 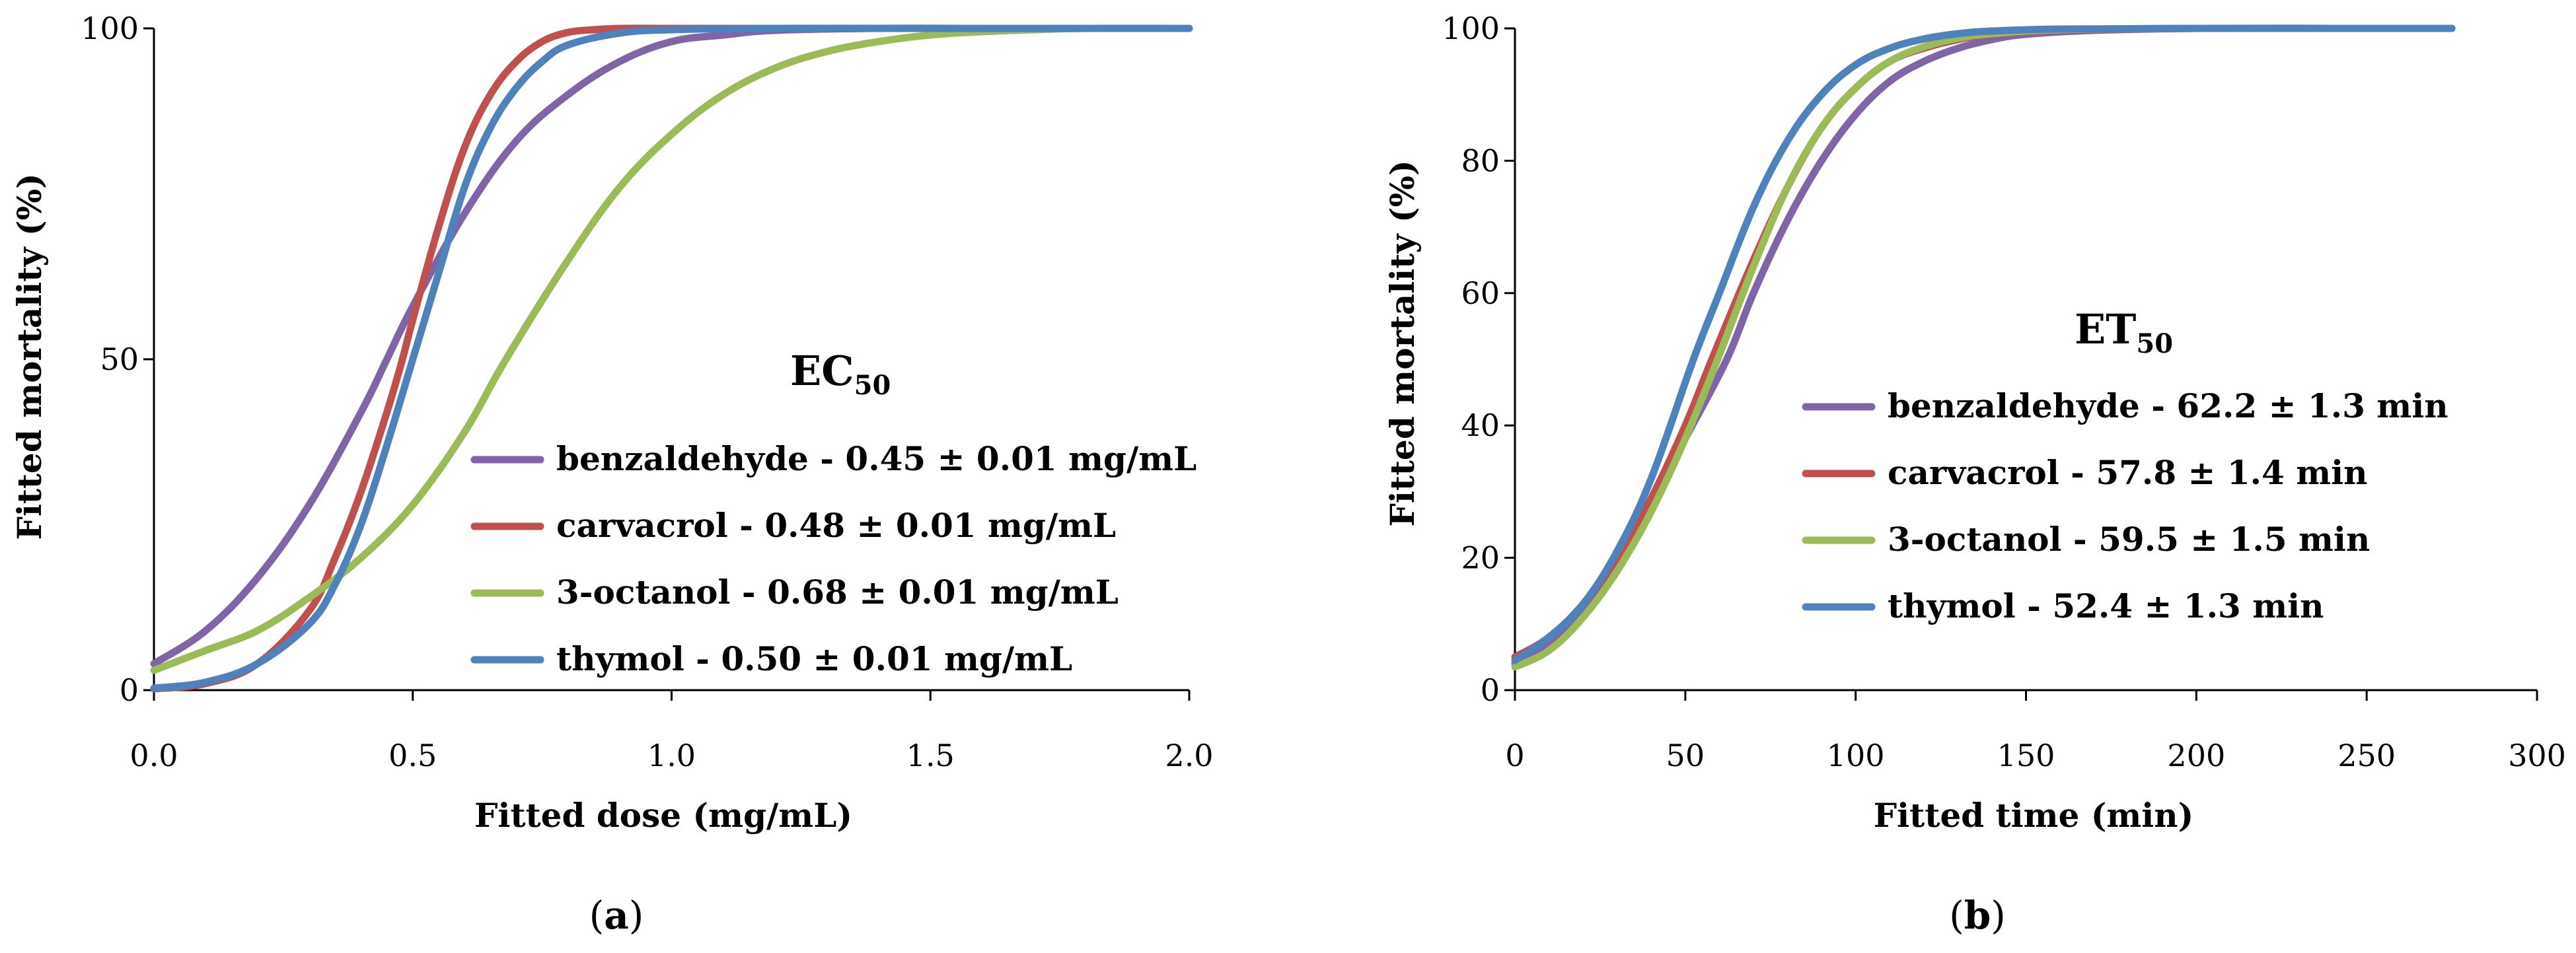 I want to click on panel-a-x-tick-label: 1.5, so click(x=931, y=756).